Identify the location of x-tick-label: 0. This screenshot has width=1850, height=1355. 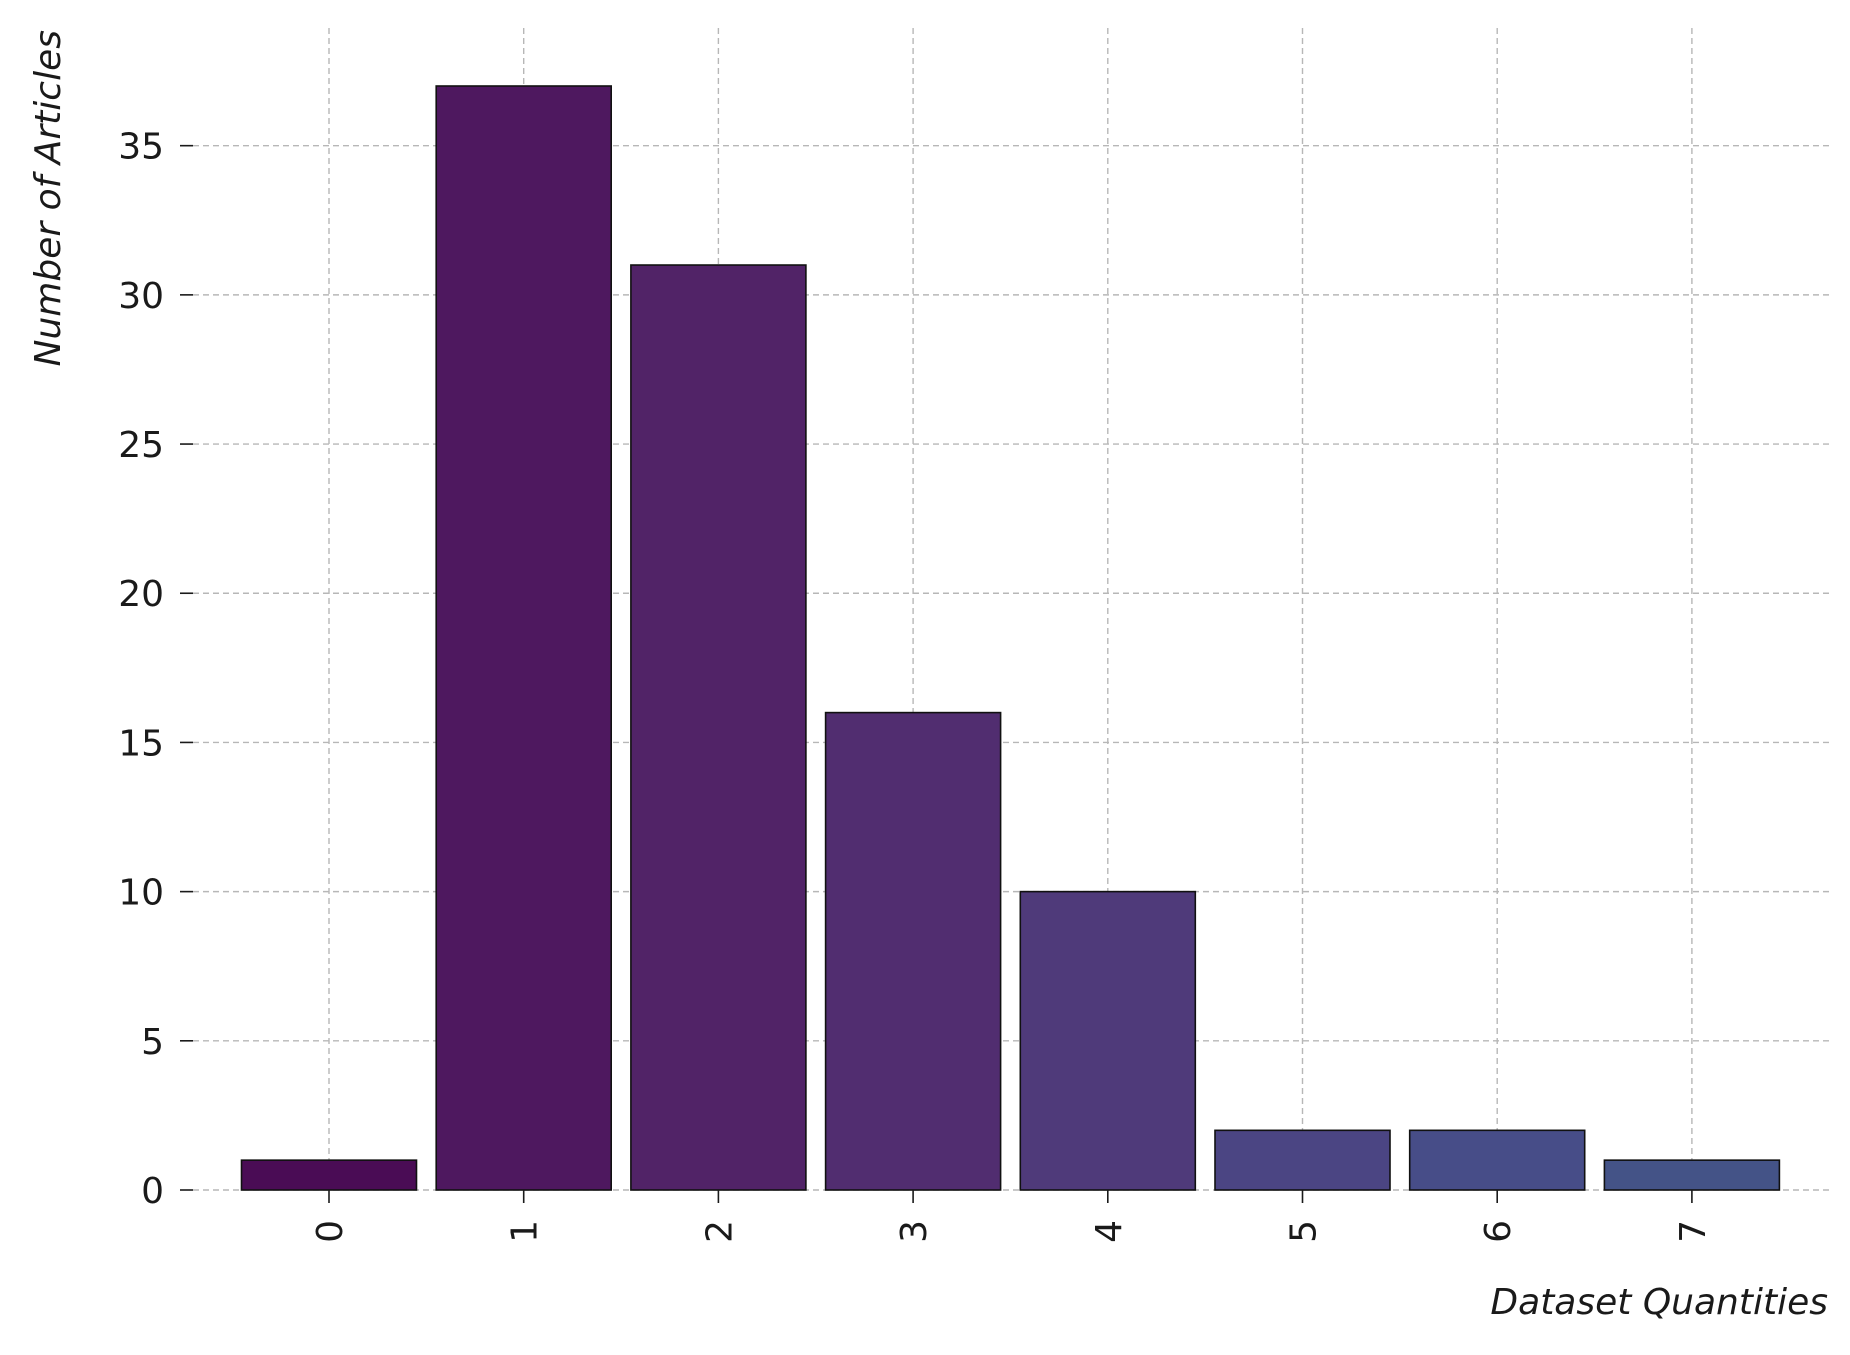
(330, 1231).